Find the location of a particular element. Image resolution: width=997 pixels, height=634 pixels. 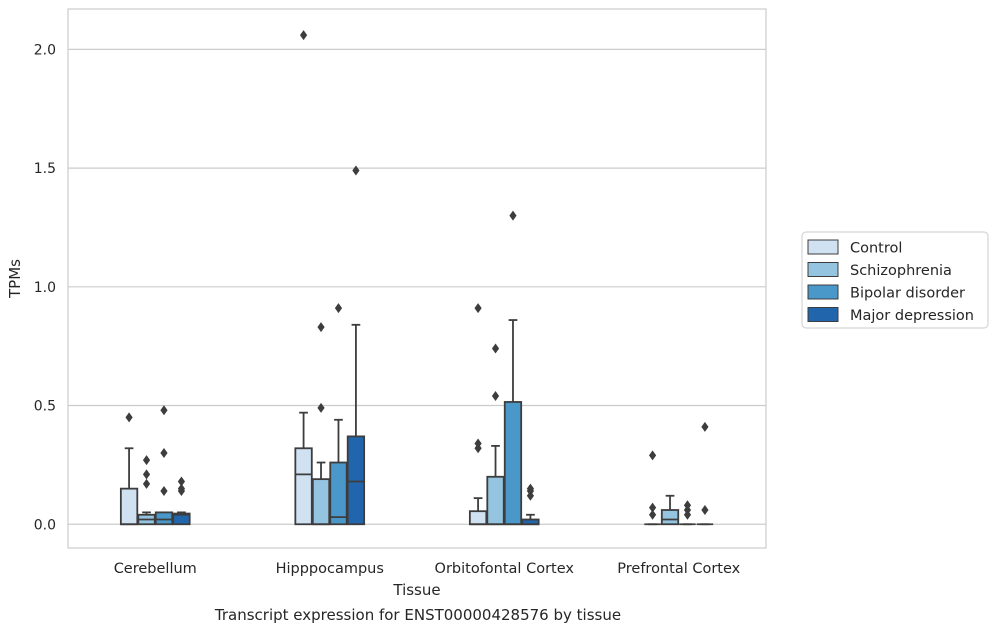

x-tick-label: Cerebellum is located at coordinates (155, 569).